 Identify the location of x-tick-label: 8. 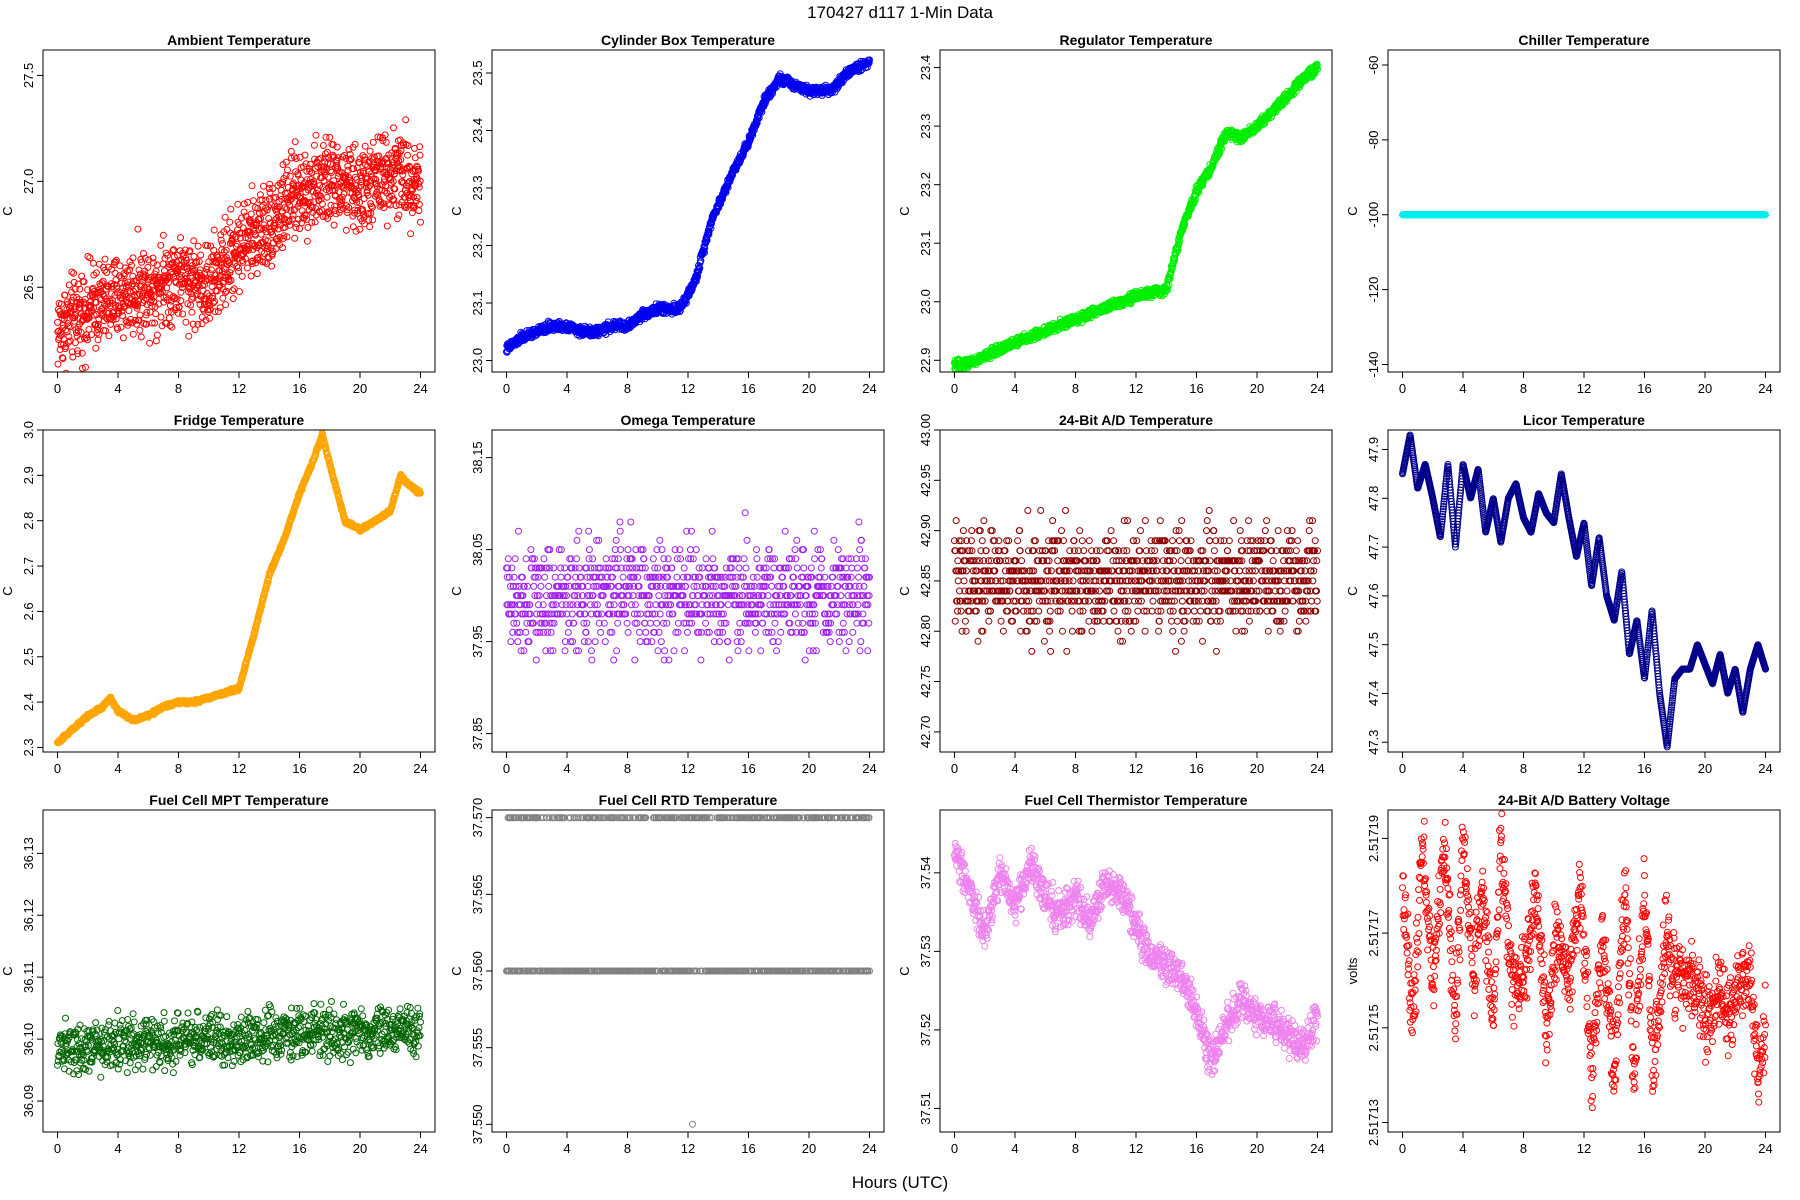
(178, 388).